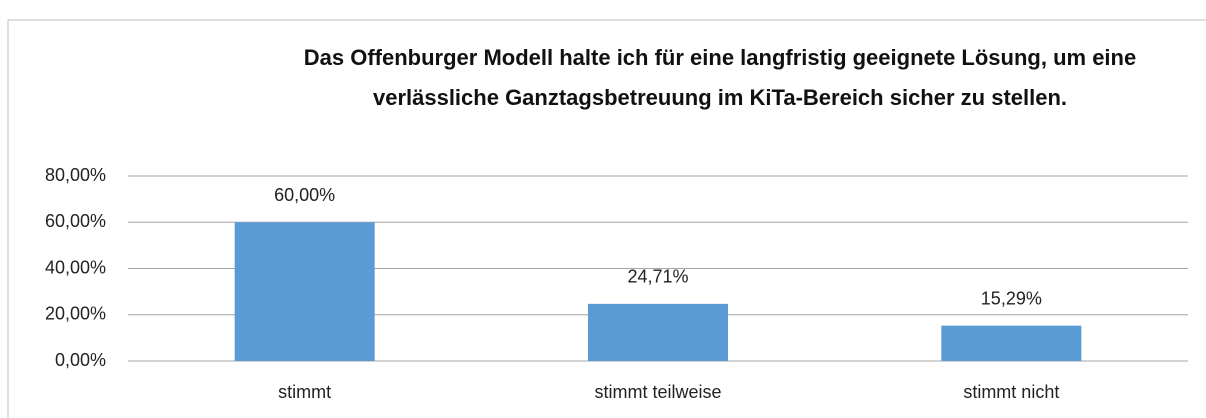 This screenshot has height=418, width=1206. I want to click on y-tick-label: 40,00%, so click(75, 267).